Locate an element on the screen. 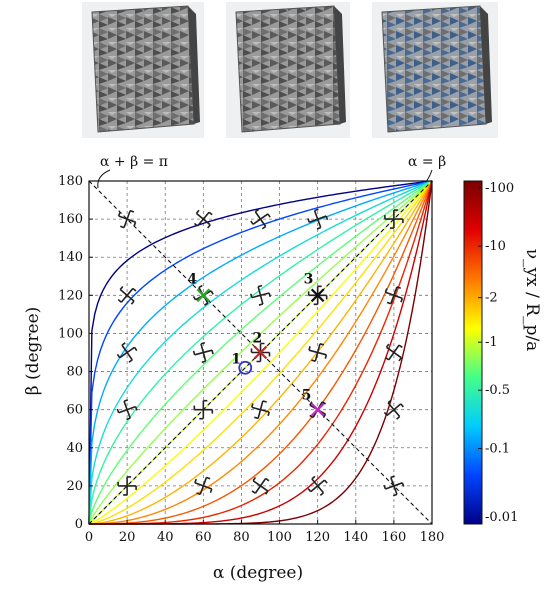 Image resolution: width=544 pixels, height=600 pixels. point-label-1: 1 is located at coordinates (236, 360).